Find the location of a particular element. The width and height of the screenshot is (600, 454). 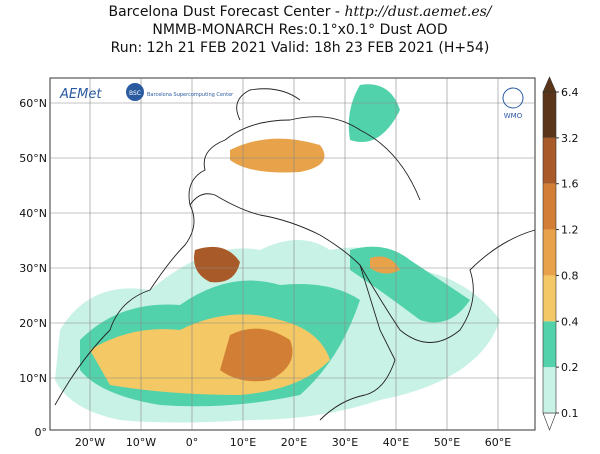

lat-label: 10°N is located at coordinates (33, 378).